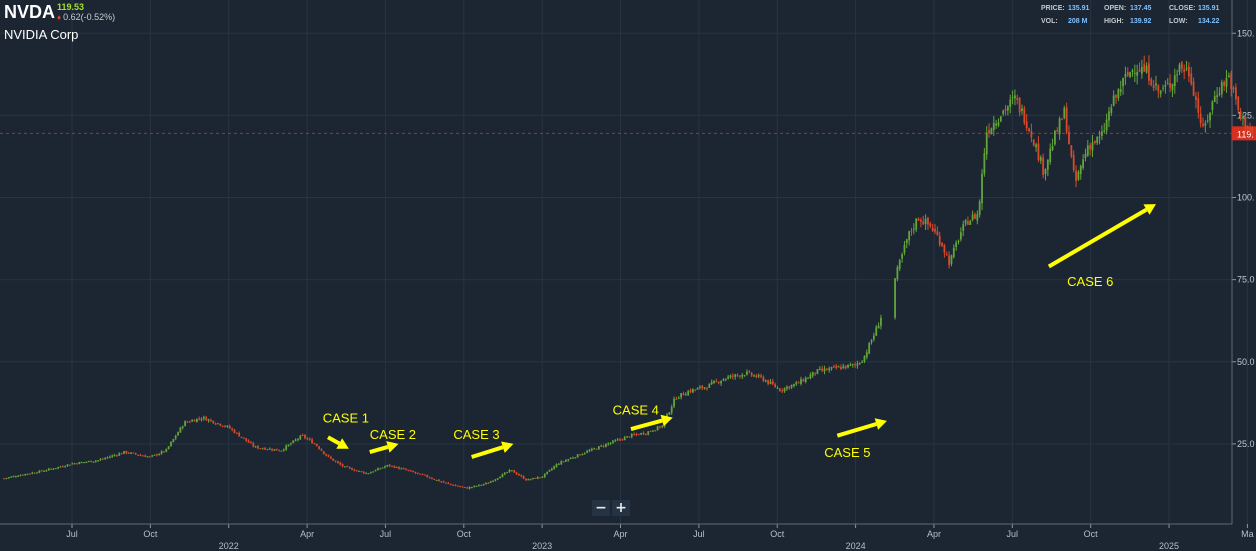 This screenshot has width=1256, height=551. What do you see at coordinates (1053, 8) in the screenshot?
I see `price-label: PRICE:` at bounding box center [1053, 8].